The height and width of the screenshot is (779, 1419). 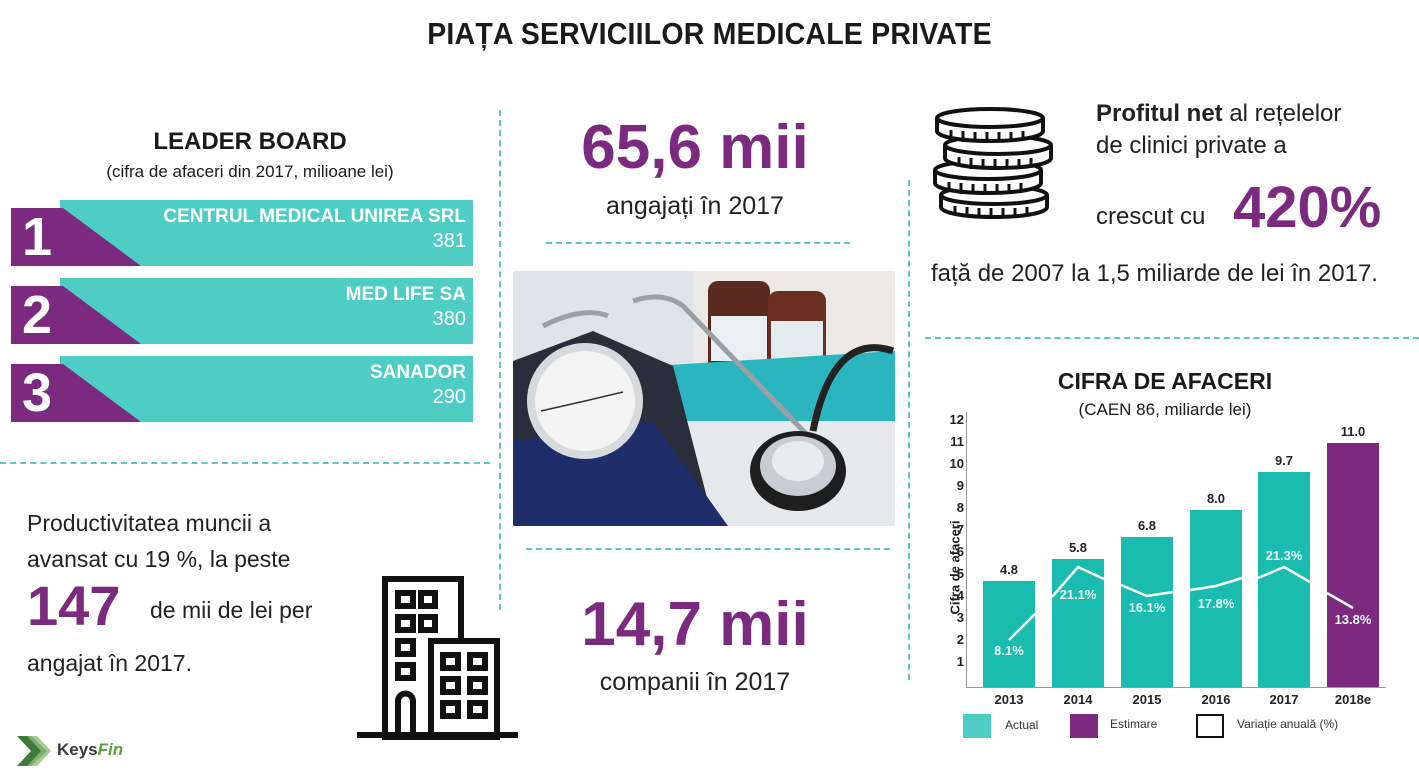 What do you see at coordinates (74, 605) in the screenshot?
I see `productivity-big-number: 147` at bounding box center [74, 605].